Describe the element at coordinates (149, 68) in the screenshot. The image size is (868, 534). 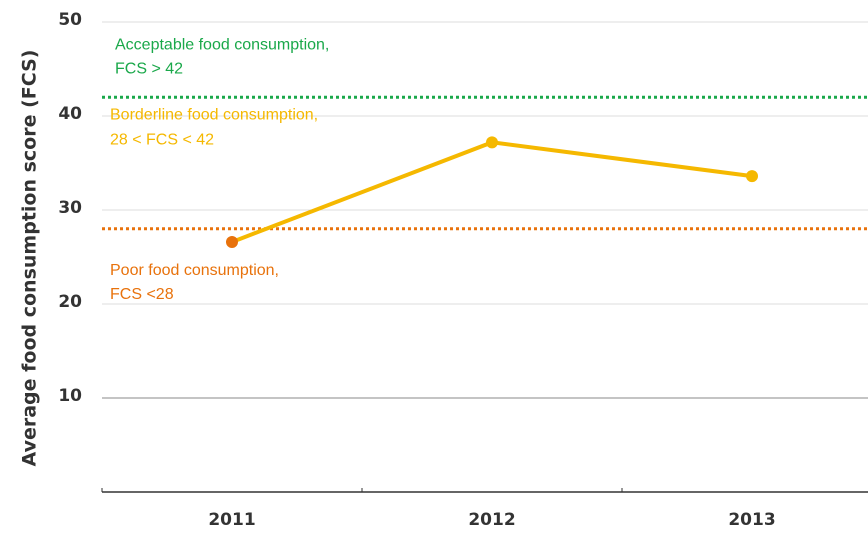
I see `reference-label: FCS > 42` at that location.